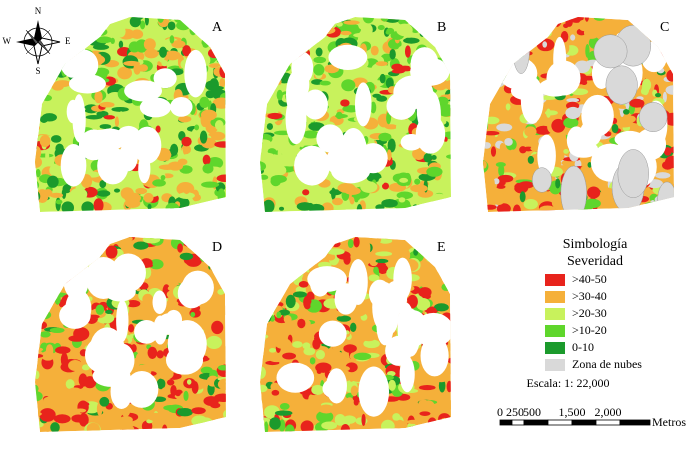 Image resolution: width=686 pixels, height=449 pixels. What do you see at coordinates (578, 114) in the screenshot?
I see `map-panel` at bounding box center [578, 114].